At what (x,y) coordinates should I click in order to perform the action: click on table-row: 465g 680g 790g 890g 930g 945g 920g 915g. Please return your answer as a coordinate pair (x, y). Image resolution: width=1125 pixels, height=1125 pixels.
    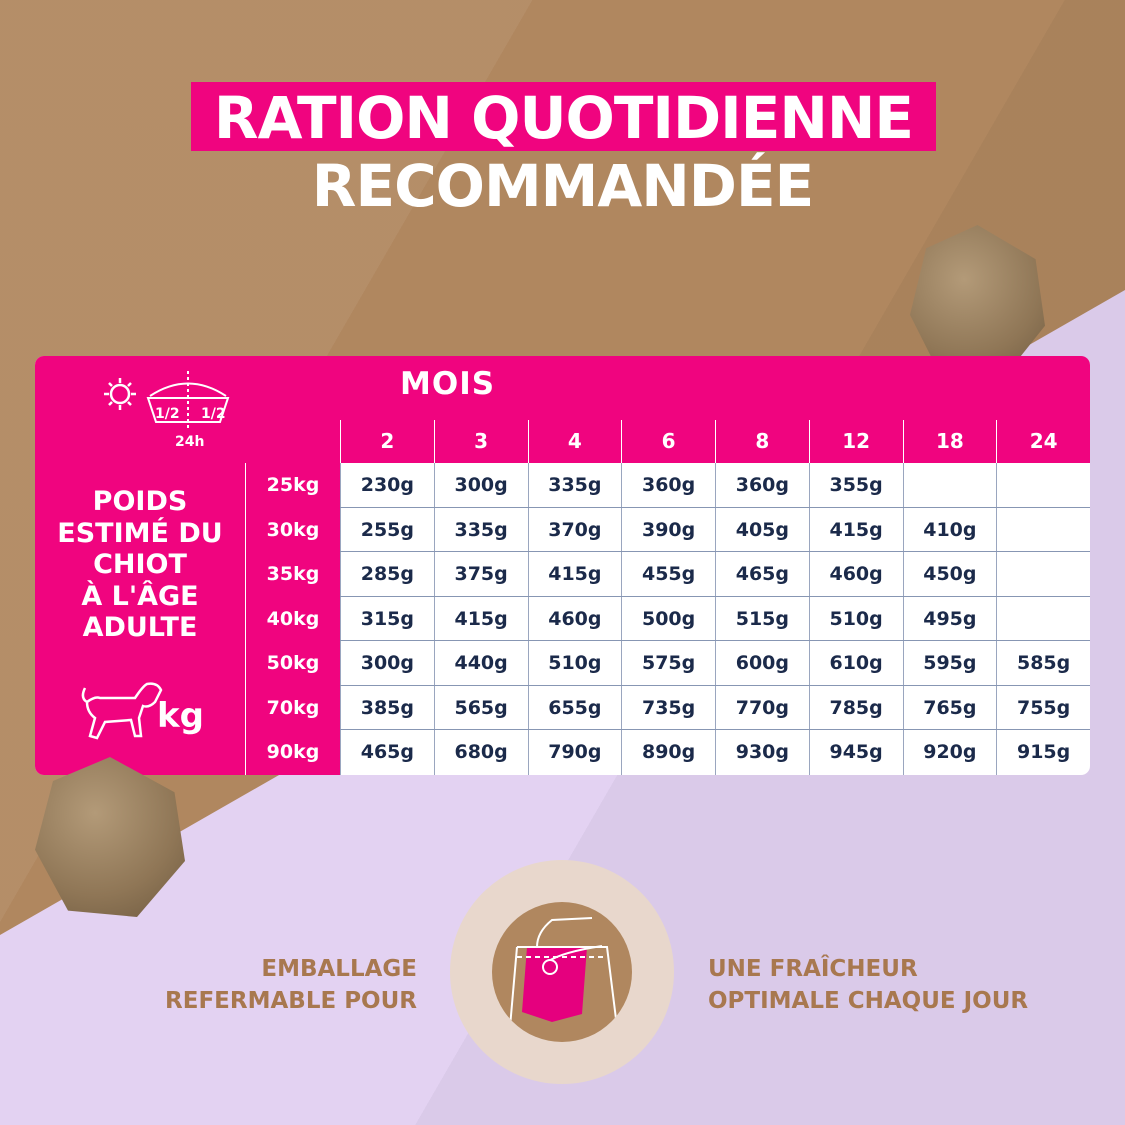
    Looking at the image, I should click on (715, 752).